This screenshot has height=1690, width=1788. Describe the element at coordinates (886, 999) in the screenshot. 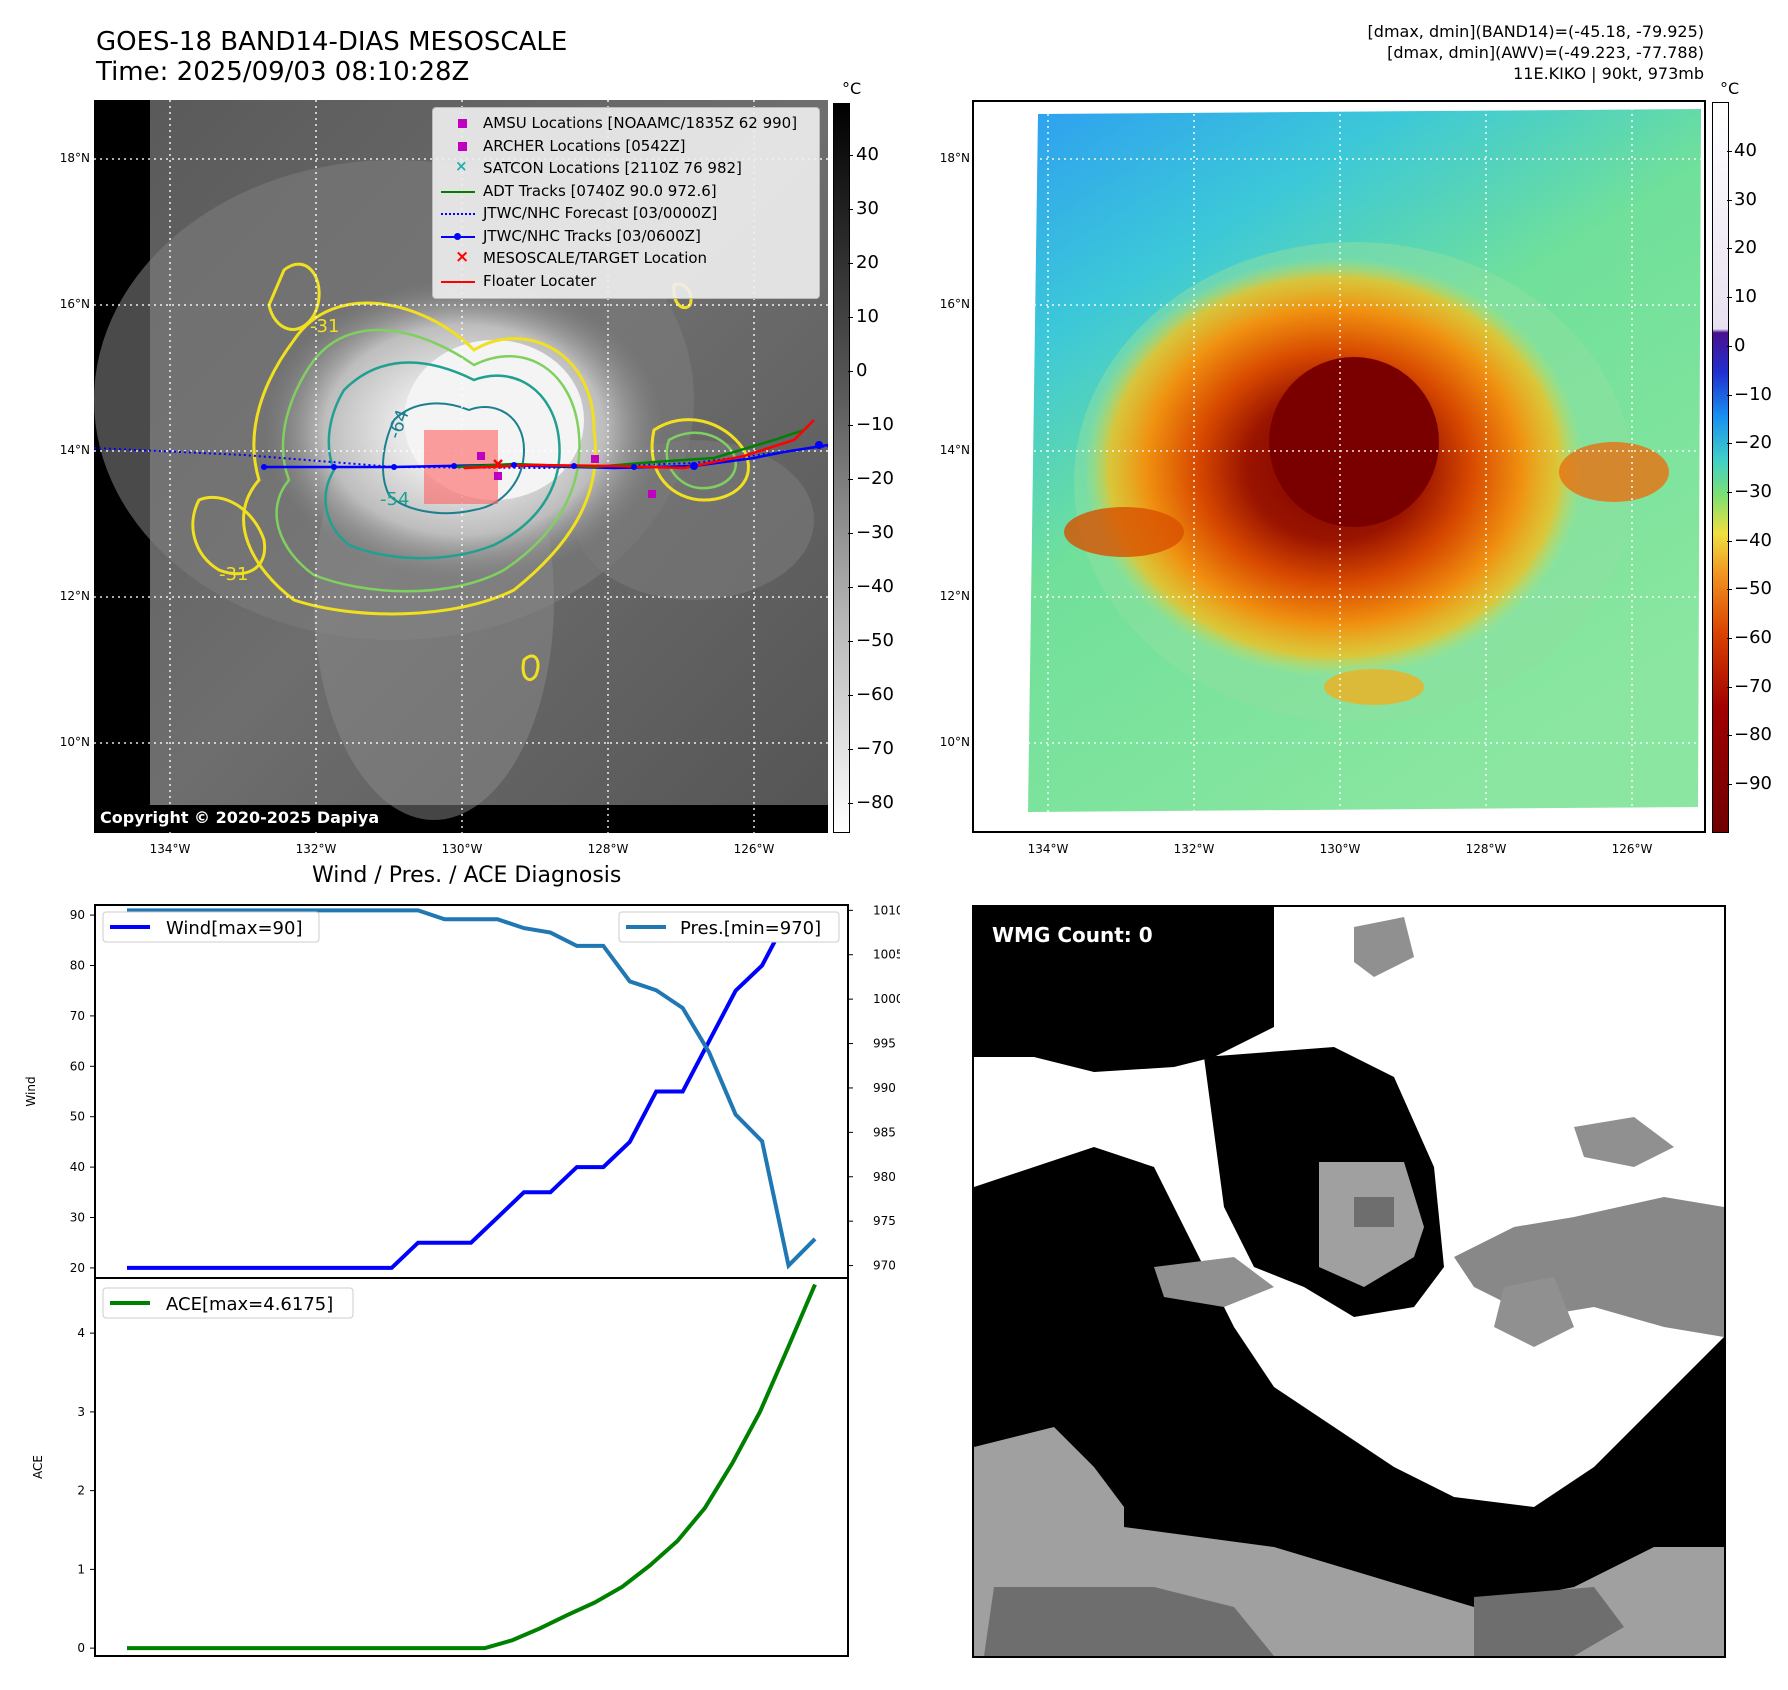

I see `pressure-tick-label: 1000` at that location.